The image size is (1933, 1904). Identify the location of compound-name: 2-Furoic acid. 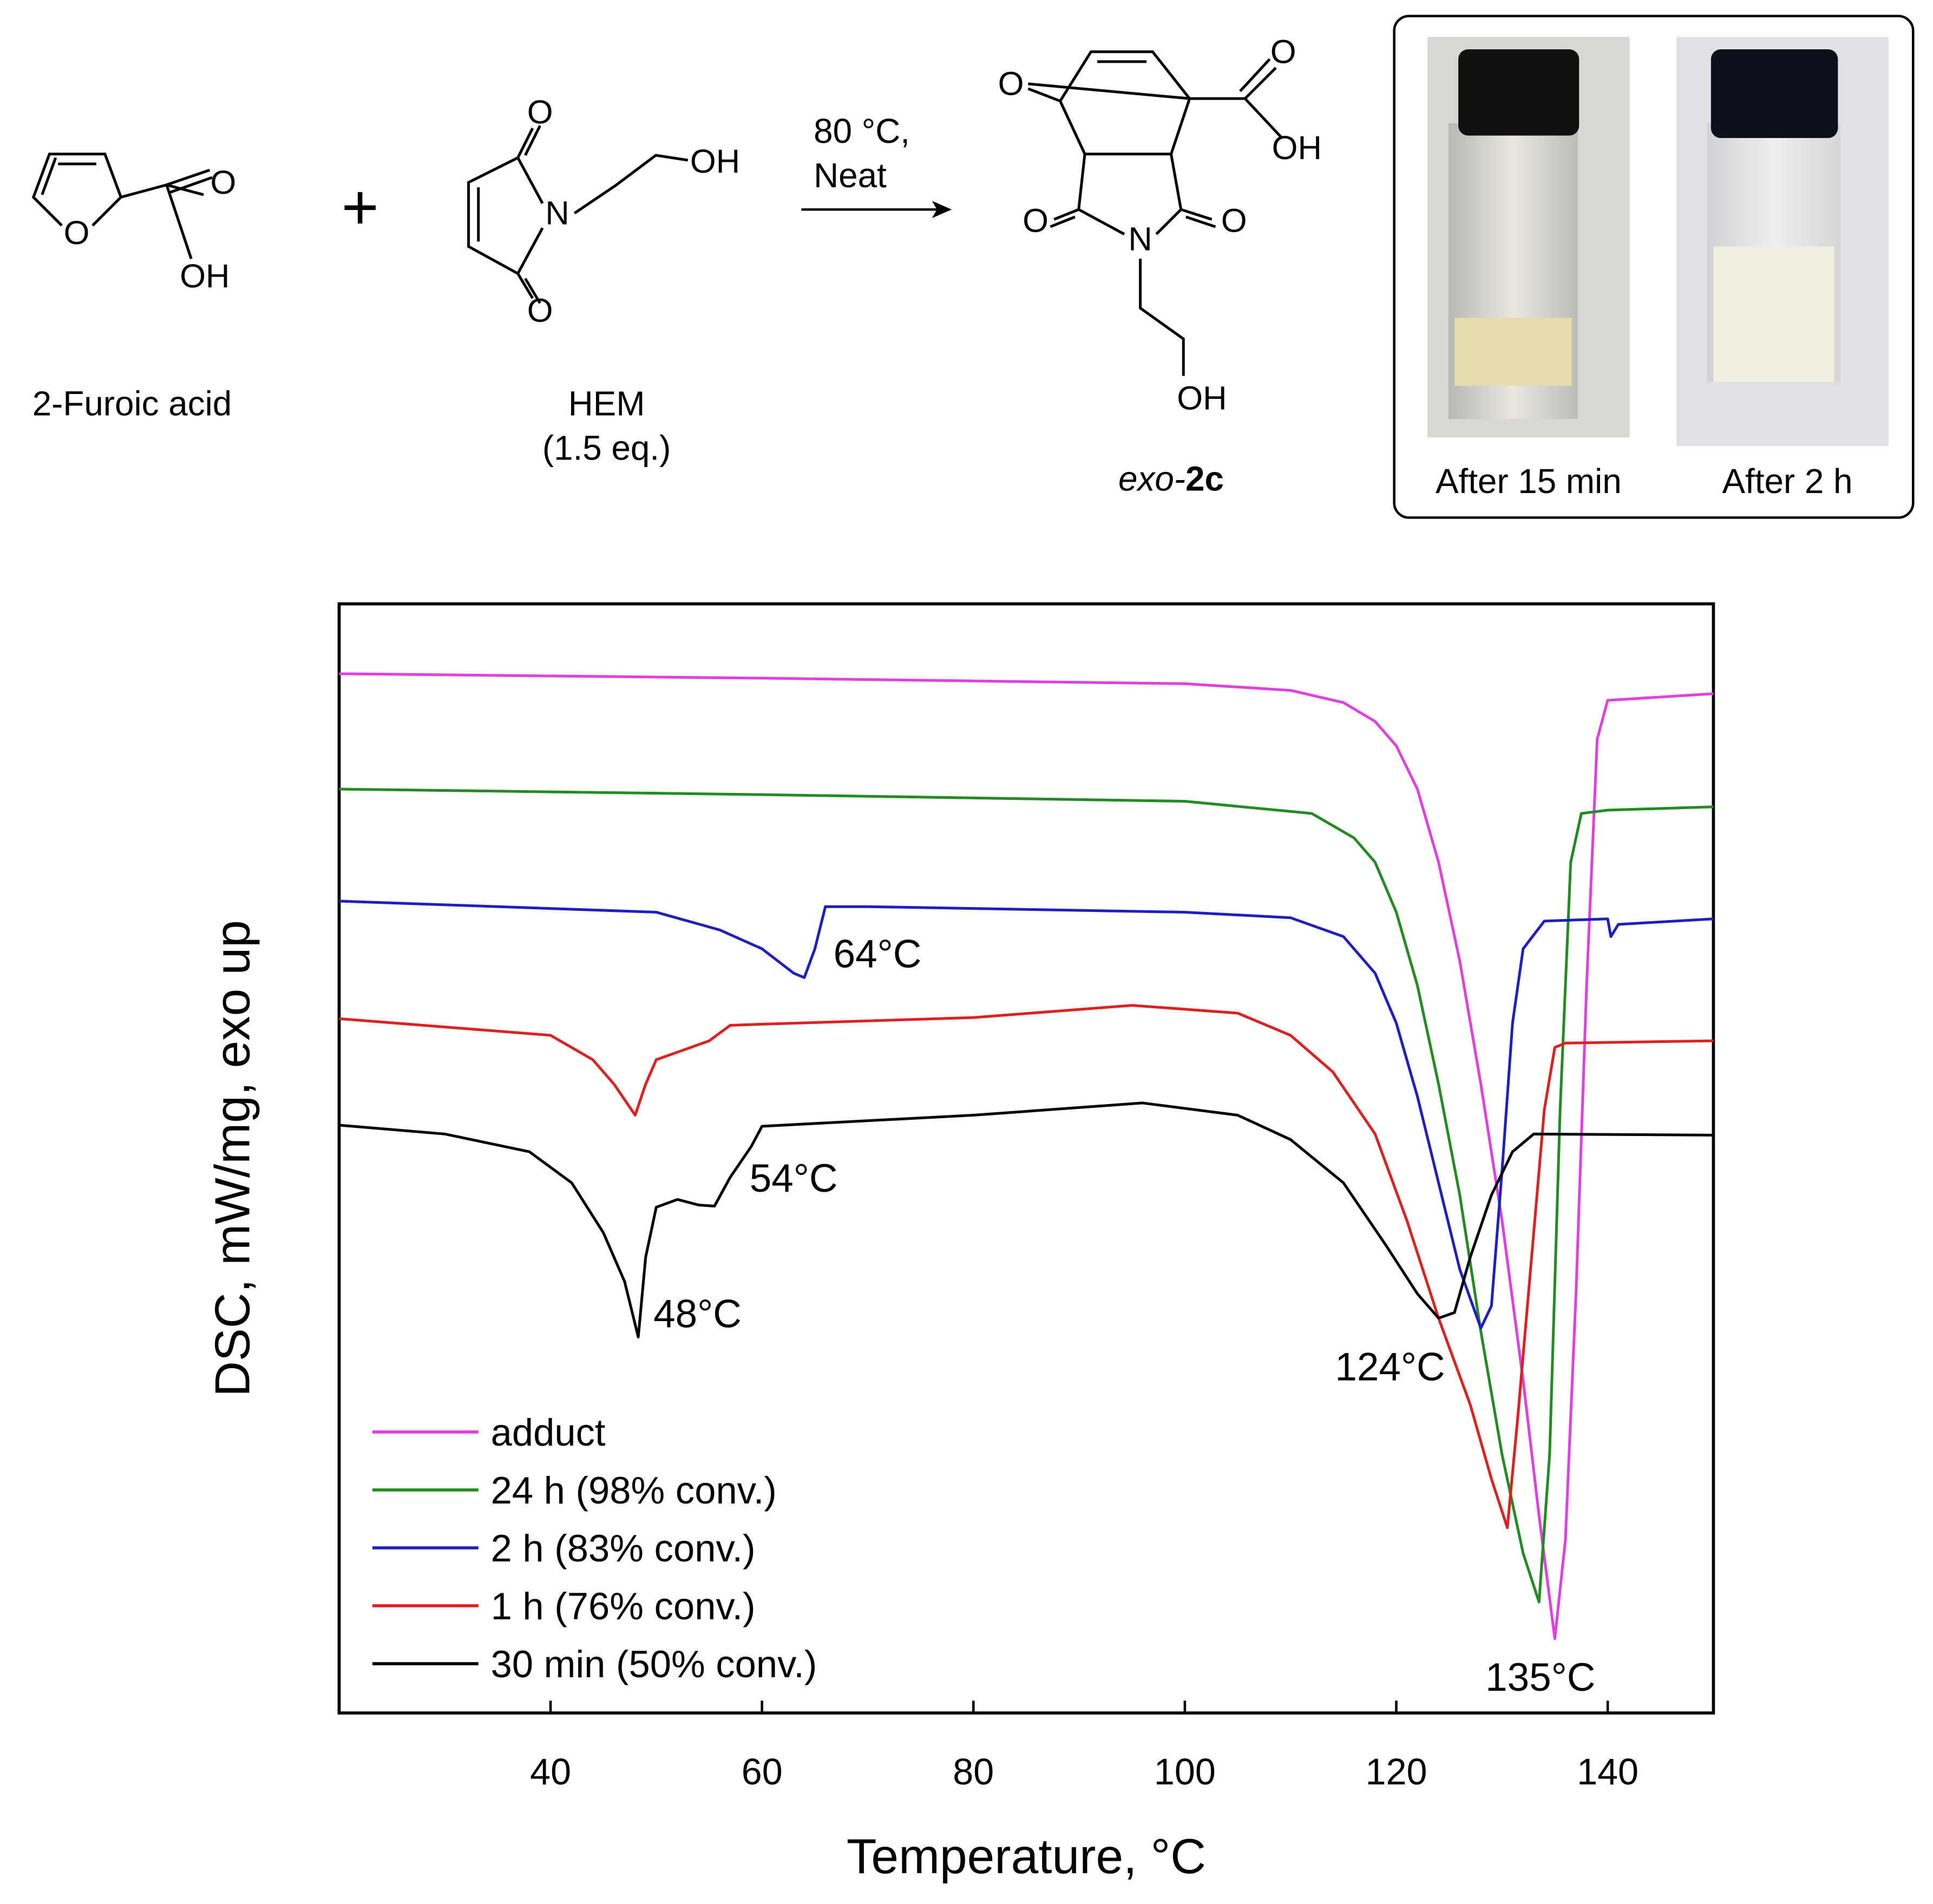
(132, 403).